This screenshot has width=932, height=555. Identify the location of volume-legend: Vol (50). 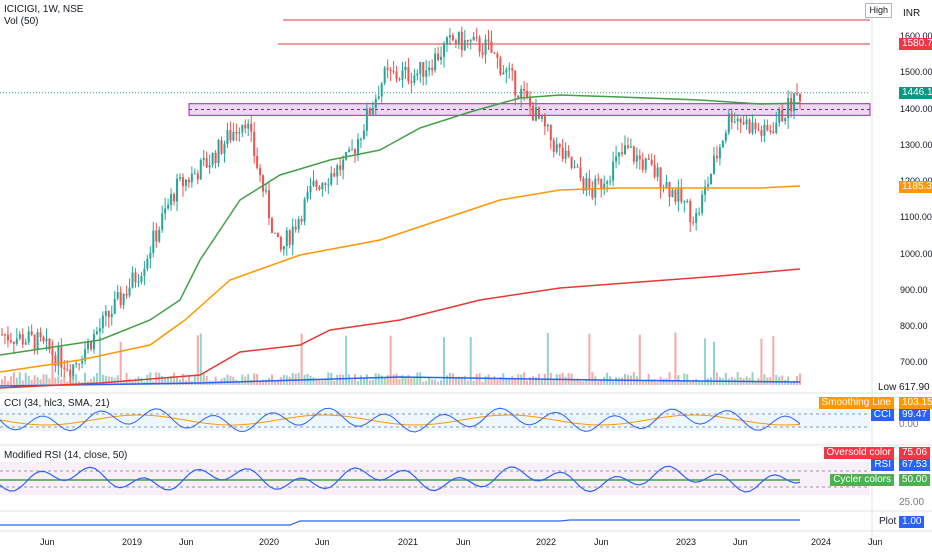
(21, 21).